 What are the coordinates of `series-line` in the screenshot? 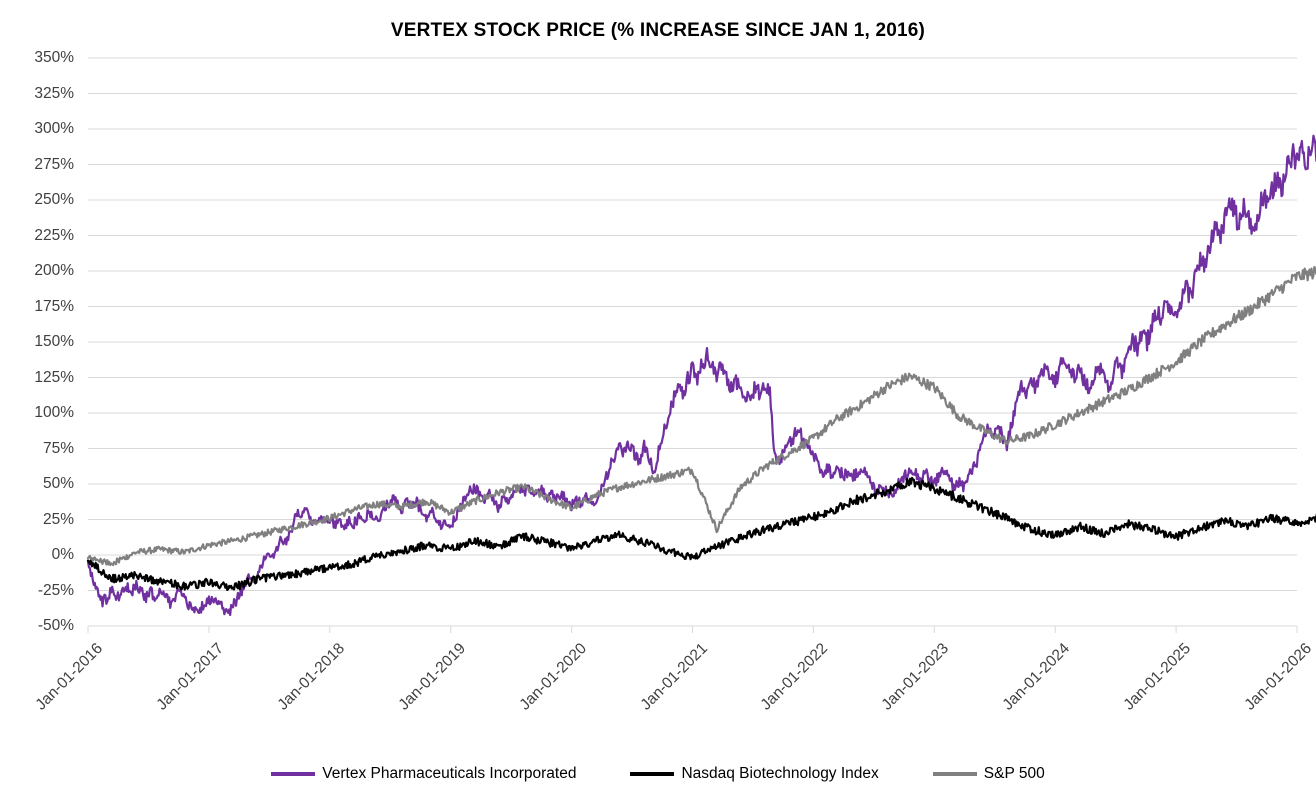 It's located at (701, 534).